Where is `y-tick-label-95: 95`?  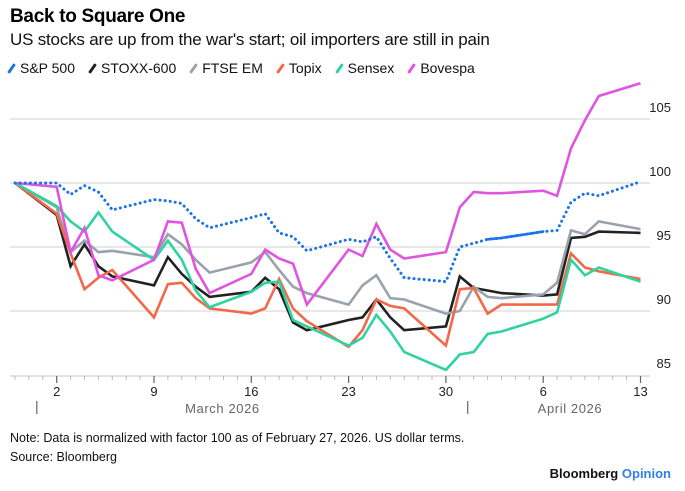
y-tick-label-95: 95 is located at coordinates (664, 235).